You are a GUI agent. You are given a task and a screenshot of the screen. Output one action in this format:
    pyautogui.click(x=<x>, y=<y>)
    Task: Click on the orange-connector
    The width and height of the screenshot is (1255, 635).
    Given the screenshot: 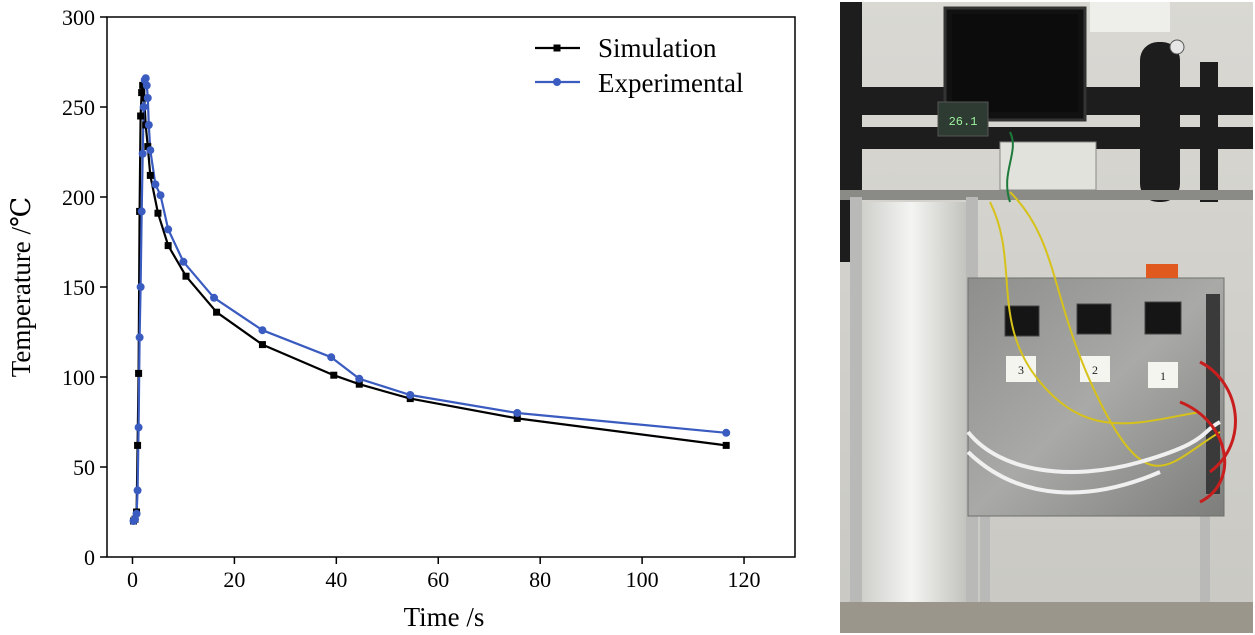 What is the action you would take?
    pyautogui.click(x=1162, y=271)
    